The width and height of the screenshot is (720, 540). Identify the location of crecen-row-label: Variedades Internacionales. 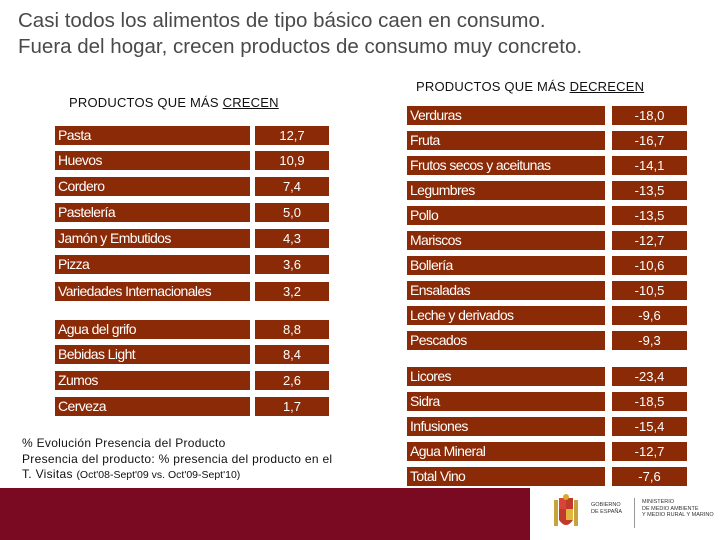
(152, 291).